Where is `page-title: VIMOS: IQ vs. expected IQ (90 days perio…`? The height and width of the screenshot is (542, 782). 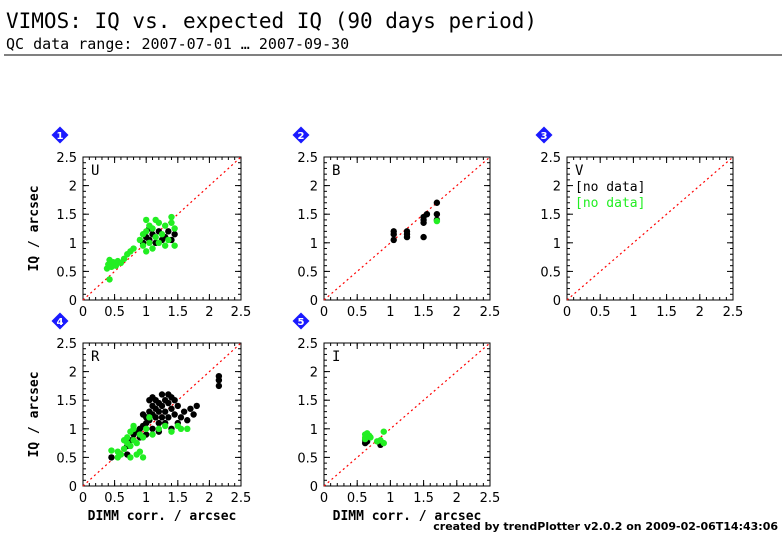
page-title: VIMOS: IQ vs. expected IQ (90 days perio… is located at coordinates (271, 21).